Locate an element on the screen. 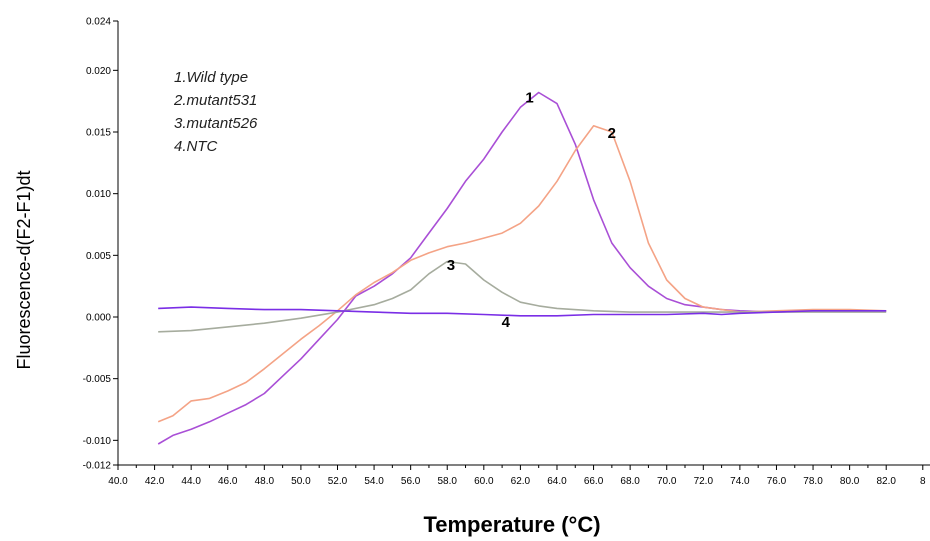 The height and width of the screenshot is (541, 930). x-tick-label: 44.0 is located at coordinates (191, 481).